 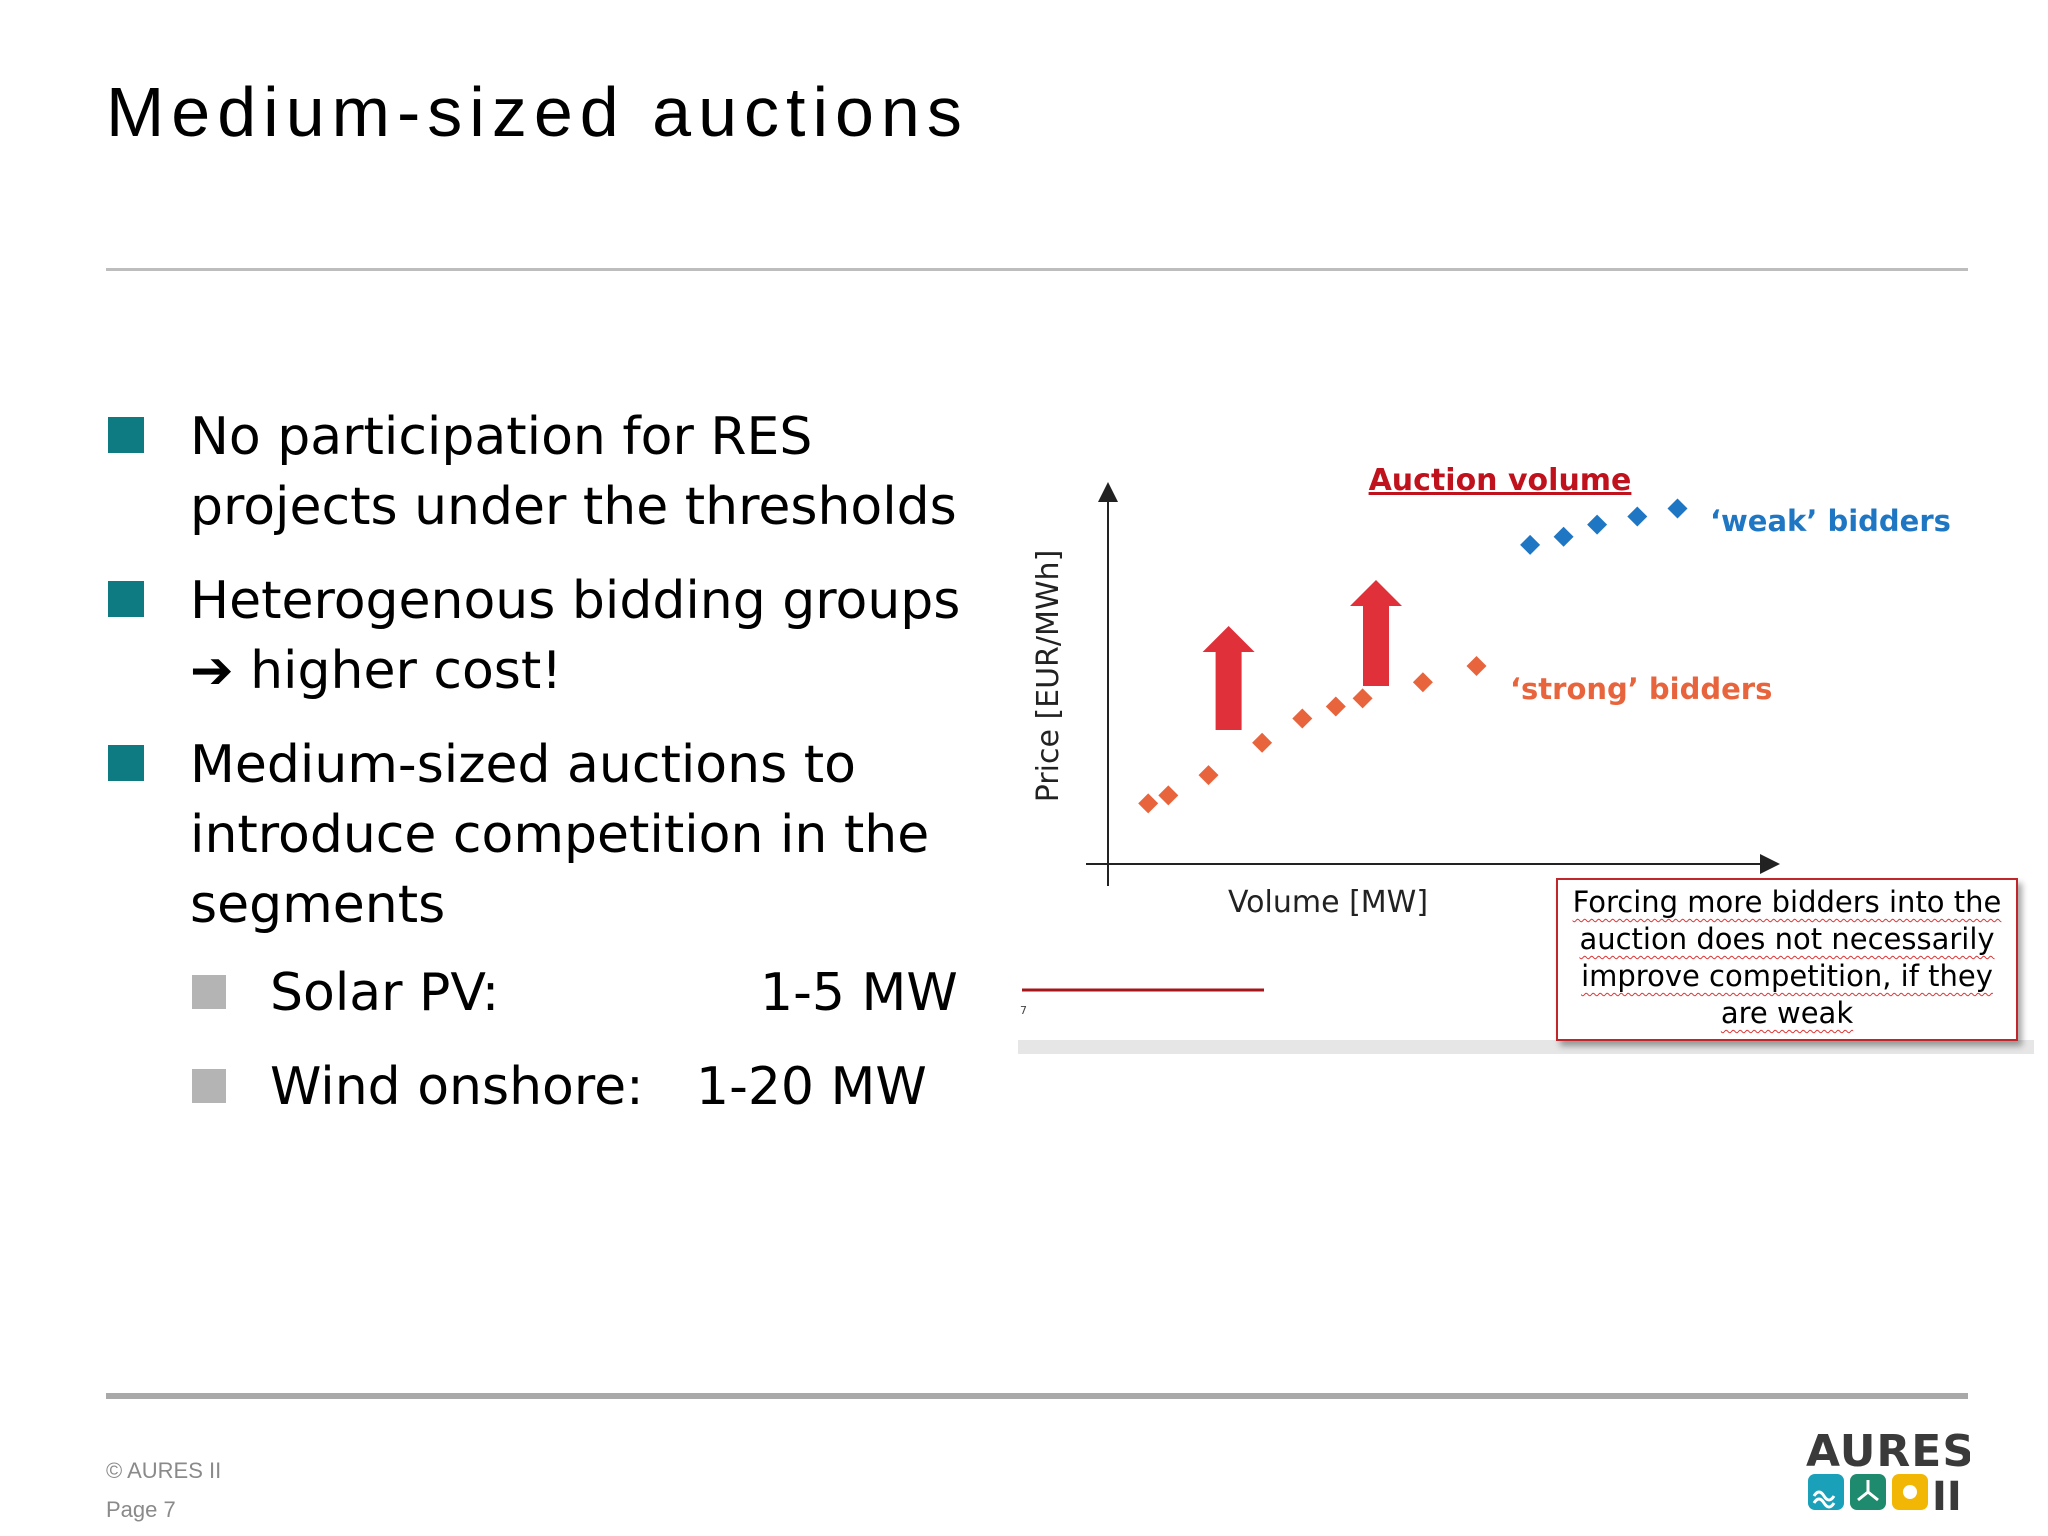 I want to click on note-line: Forcing more bidders into the, so click(x=1787, y=902).